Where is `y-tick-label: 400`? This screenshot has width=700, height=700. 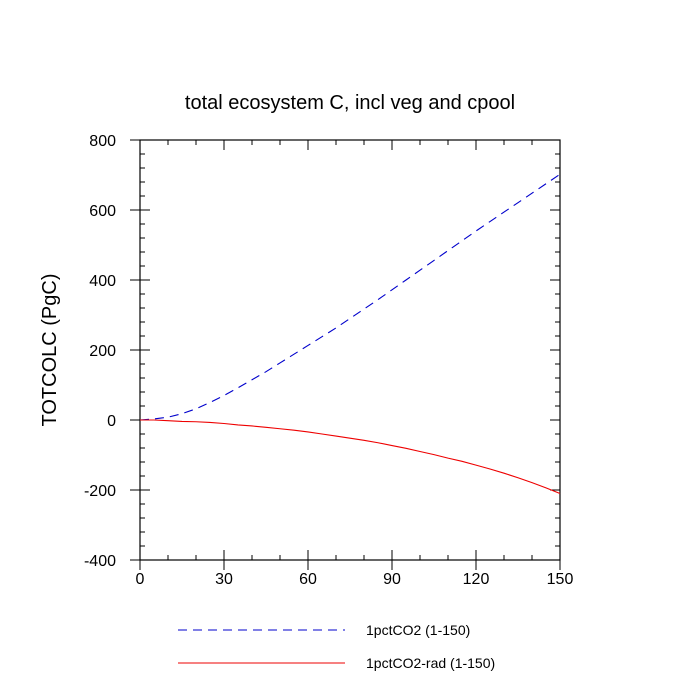
y-tick-label: 400 is located at coordinates (102, 281).